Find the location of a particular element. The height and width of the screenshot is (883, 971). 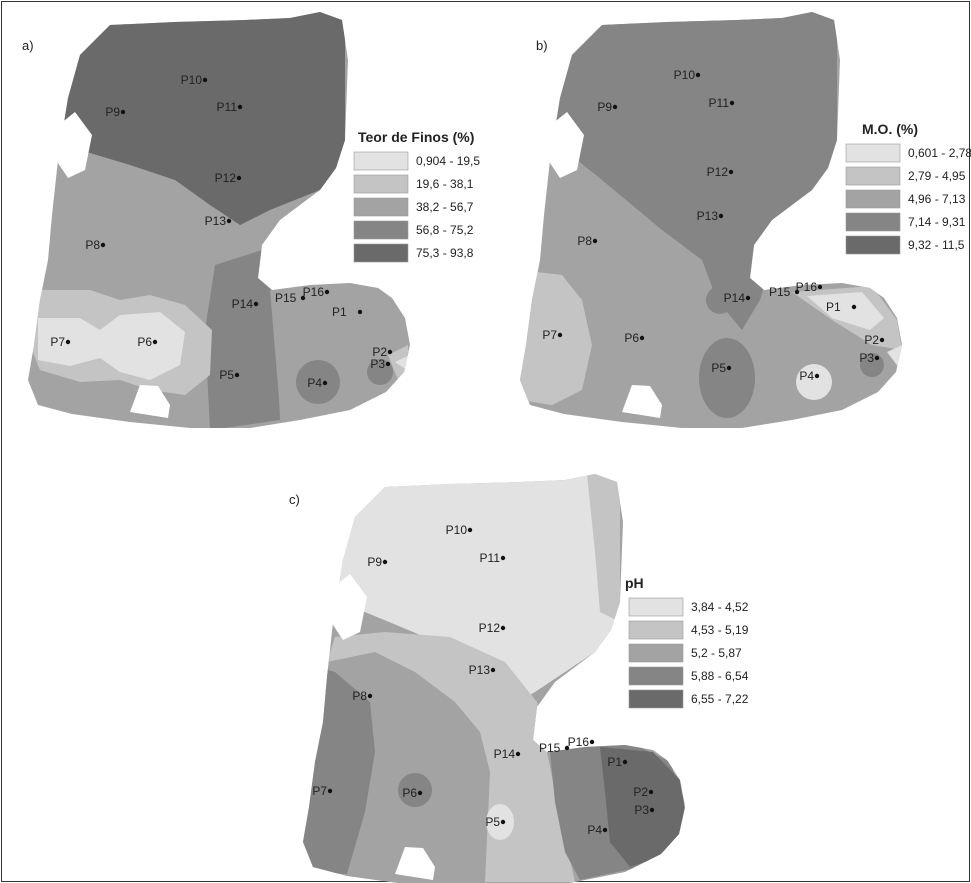

legend-title-c: pH is located at coordinates (634, 583).